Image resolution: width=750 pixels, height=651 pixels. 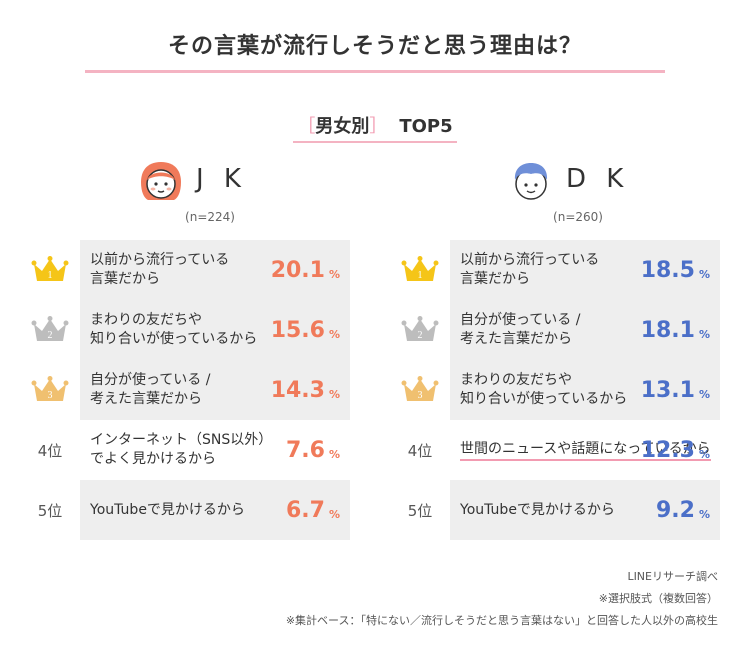 I want to click on subtitle: ［男女別］ TOP5, so click(x=375, y=125).